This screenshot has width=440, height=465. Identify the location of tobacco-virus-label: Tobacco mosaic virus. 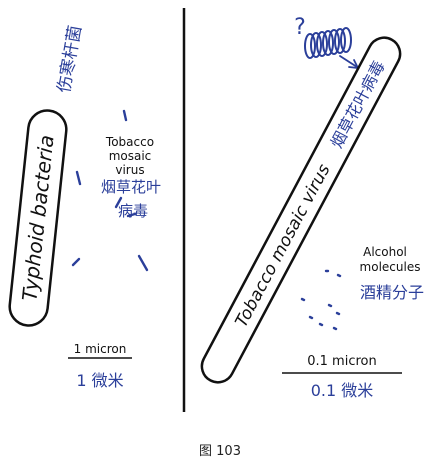
(283, 246).